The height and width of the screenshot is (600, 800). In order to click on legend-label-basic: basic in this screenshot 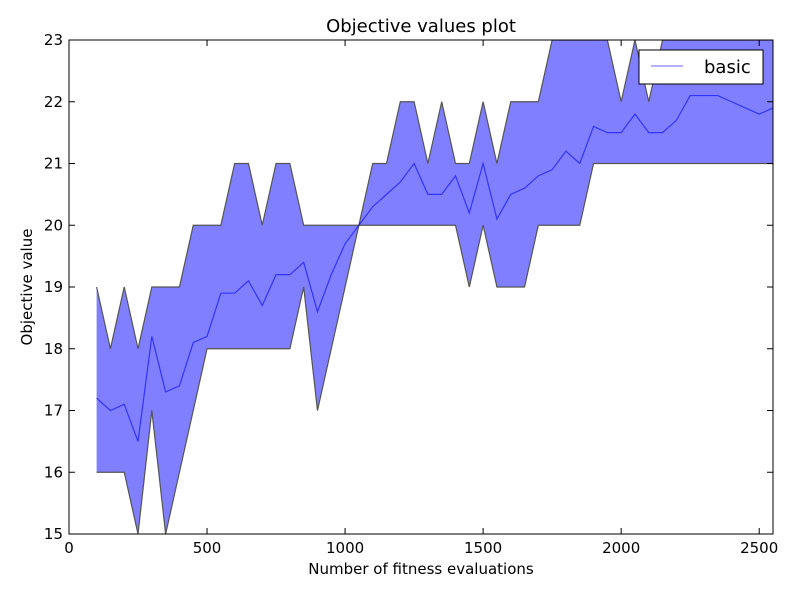, I will do `click(727, 67)`.